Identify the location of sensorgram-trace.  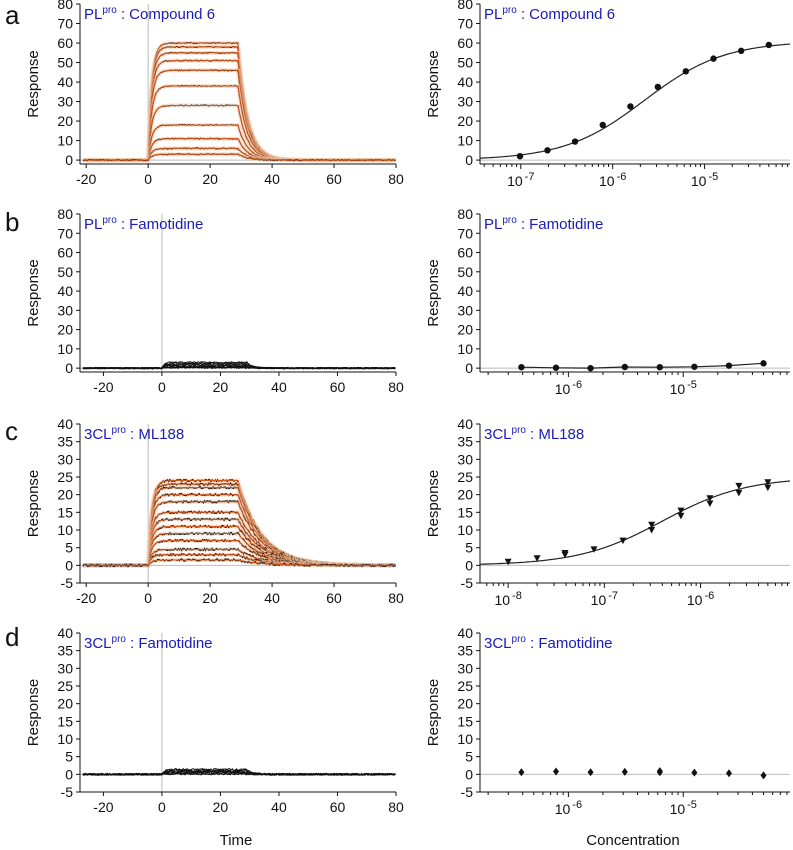
(239, 368).